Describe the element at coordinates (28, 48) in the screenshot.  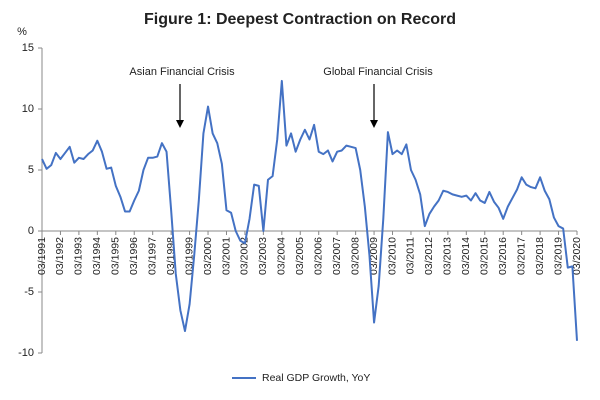
I see `y-tick-label: 15` at that location.